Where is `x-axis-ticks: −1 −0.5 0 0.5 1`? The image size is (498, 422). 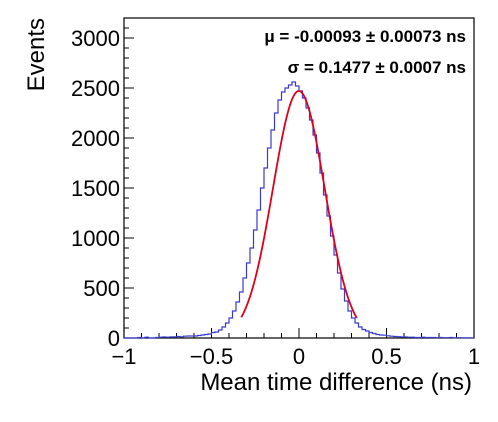
x-axis-ticks: −1 −0.5 0 0.5 1 is located at coordinates (295, 348).